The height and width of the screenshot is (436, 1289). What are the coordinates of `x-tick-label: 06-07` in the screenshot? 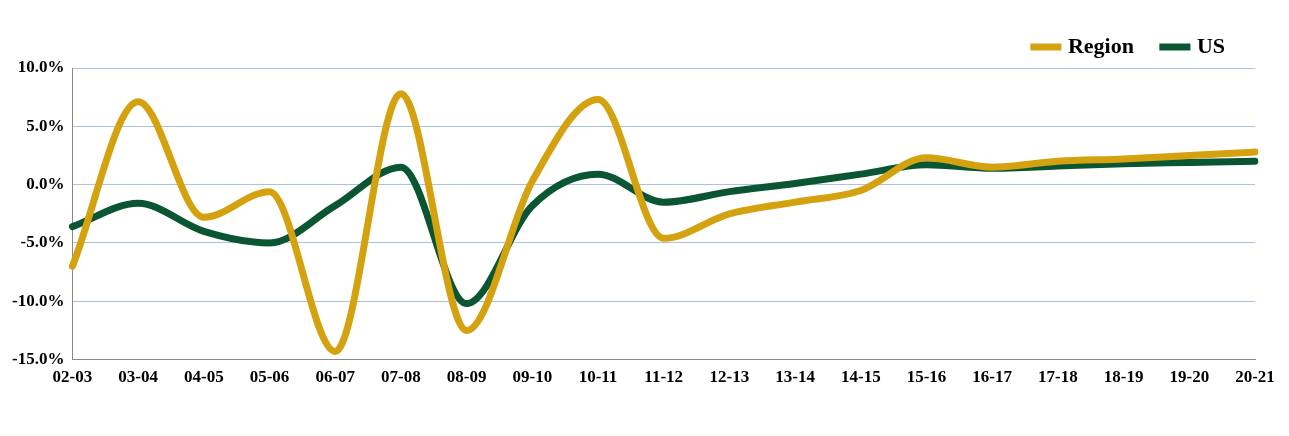 It's located at (335, 377).